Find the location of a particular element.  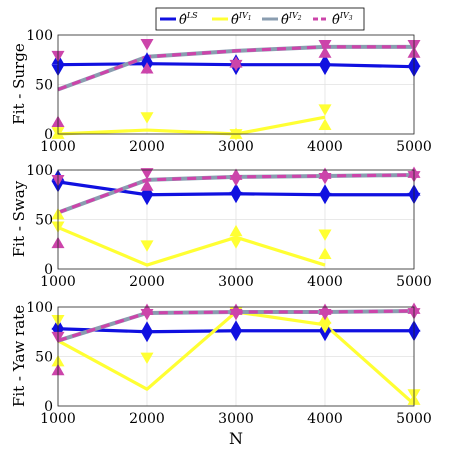

x-axis-label: N is located at coordinates (236, 438).